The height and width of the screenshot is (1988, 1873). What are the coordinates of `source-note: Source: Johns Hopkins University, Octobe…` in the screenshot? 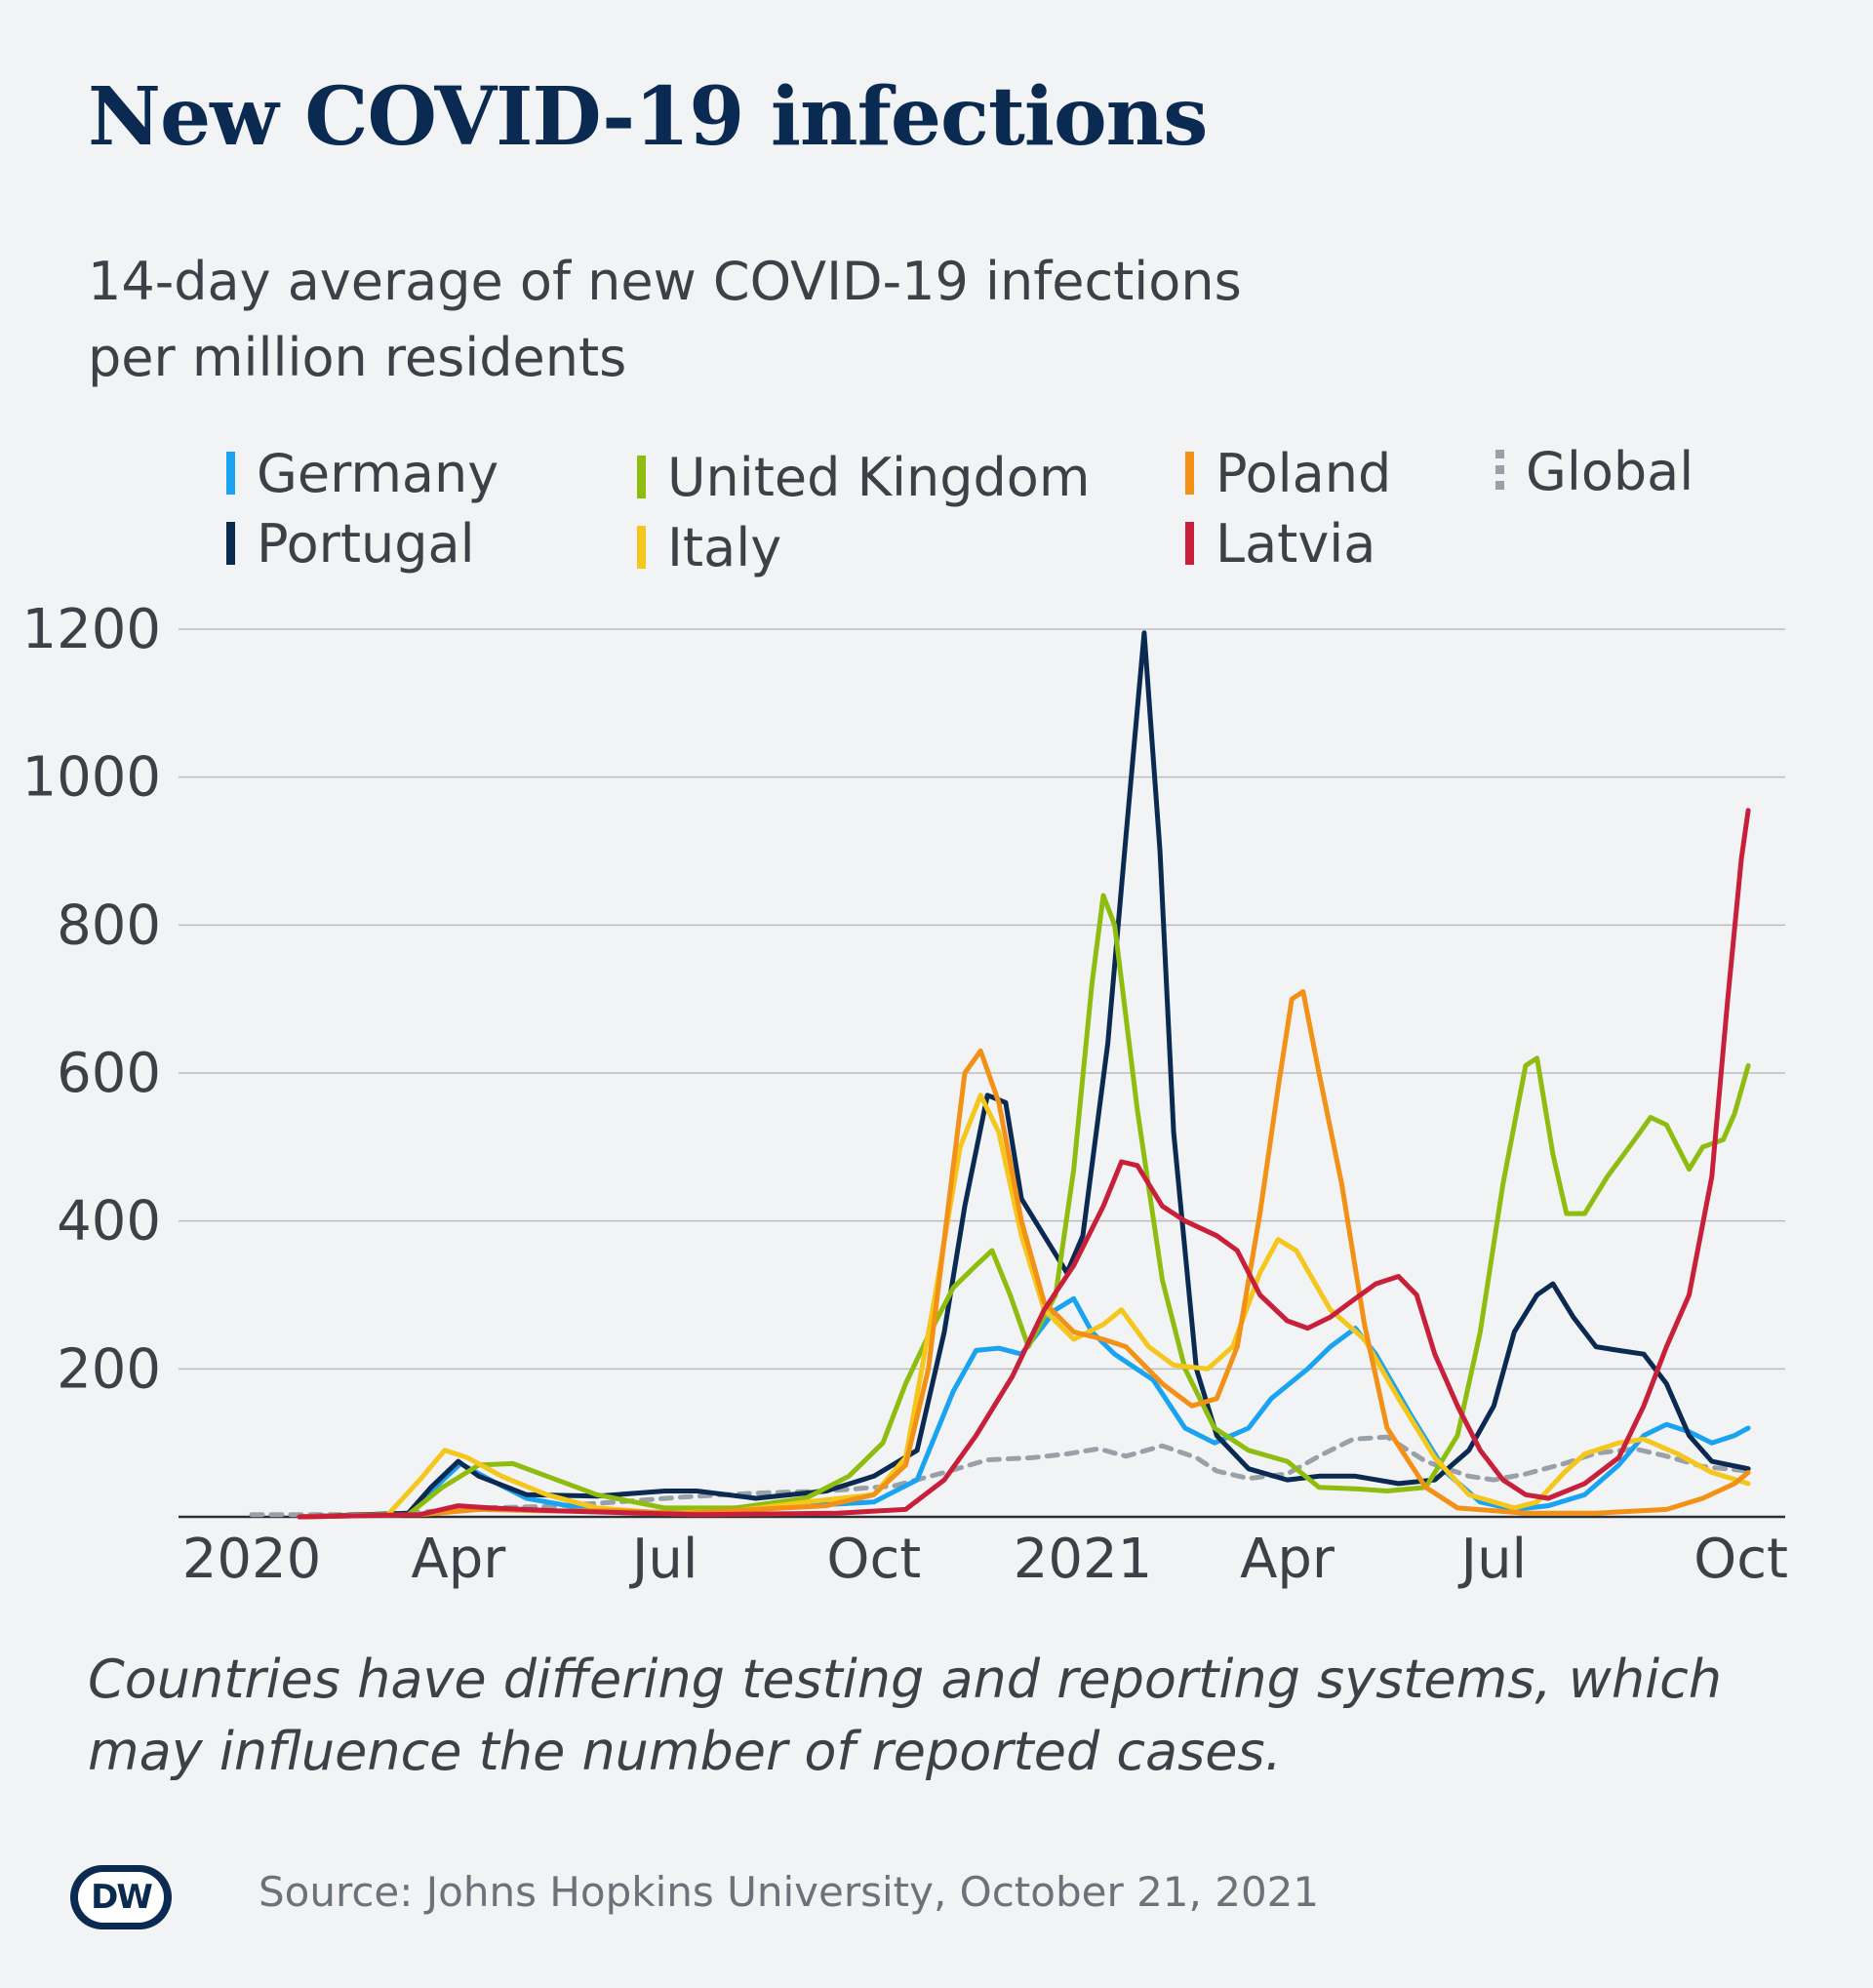 It's located at (789, 1892).